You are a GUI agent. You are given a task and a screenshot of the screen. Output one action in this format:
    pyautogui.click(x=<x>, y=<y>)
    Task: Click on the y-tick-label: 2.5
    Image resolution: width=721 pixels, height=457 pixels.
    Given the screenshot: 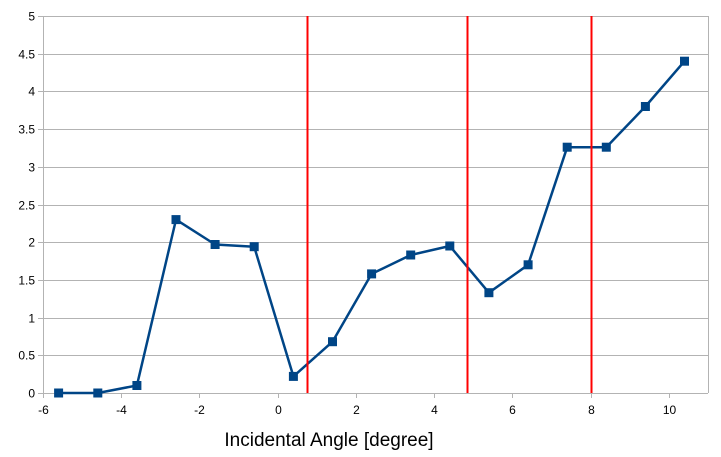 What is the action you would take?
    pyautogui.click(x=26, y=206)
    